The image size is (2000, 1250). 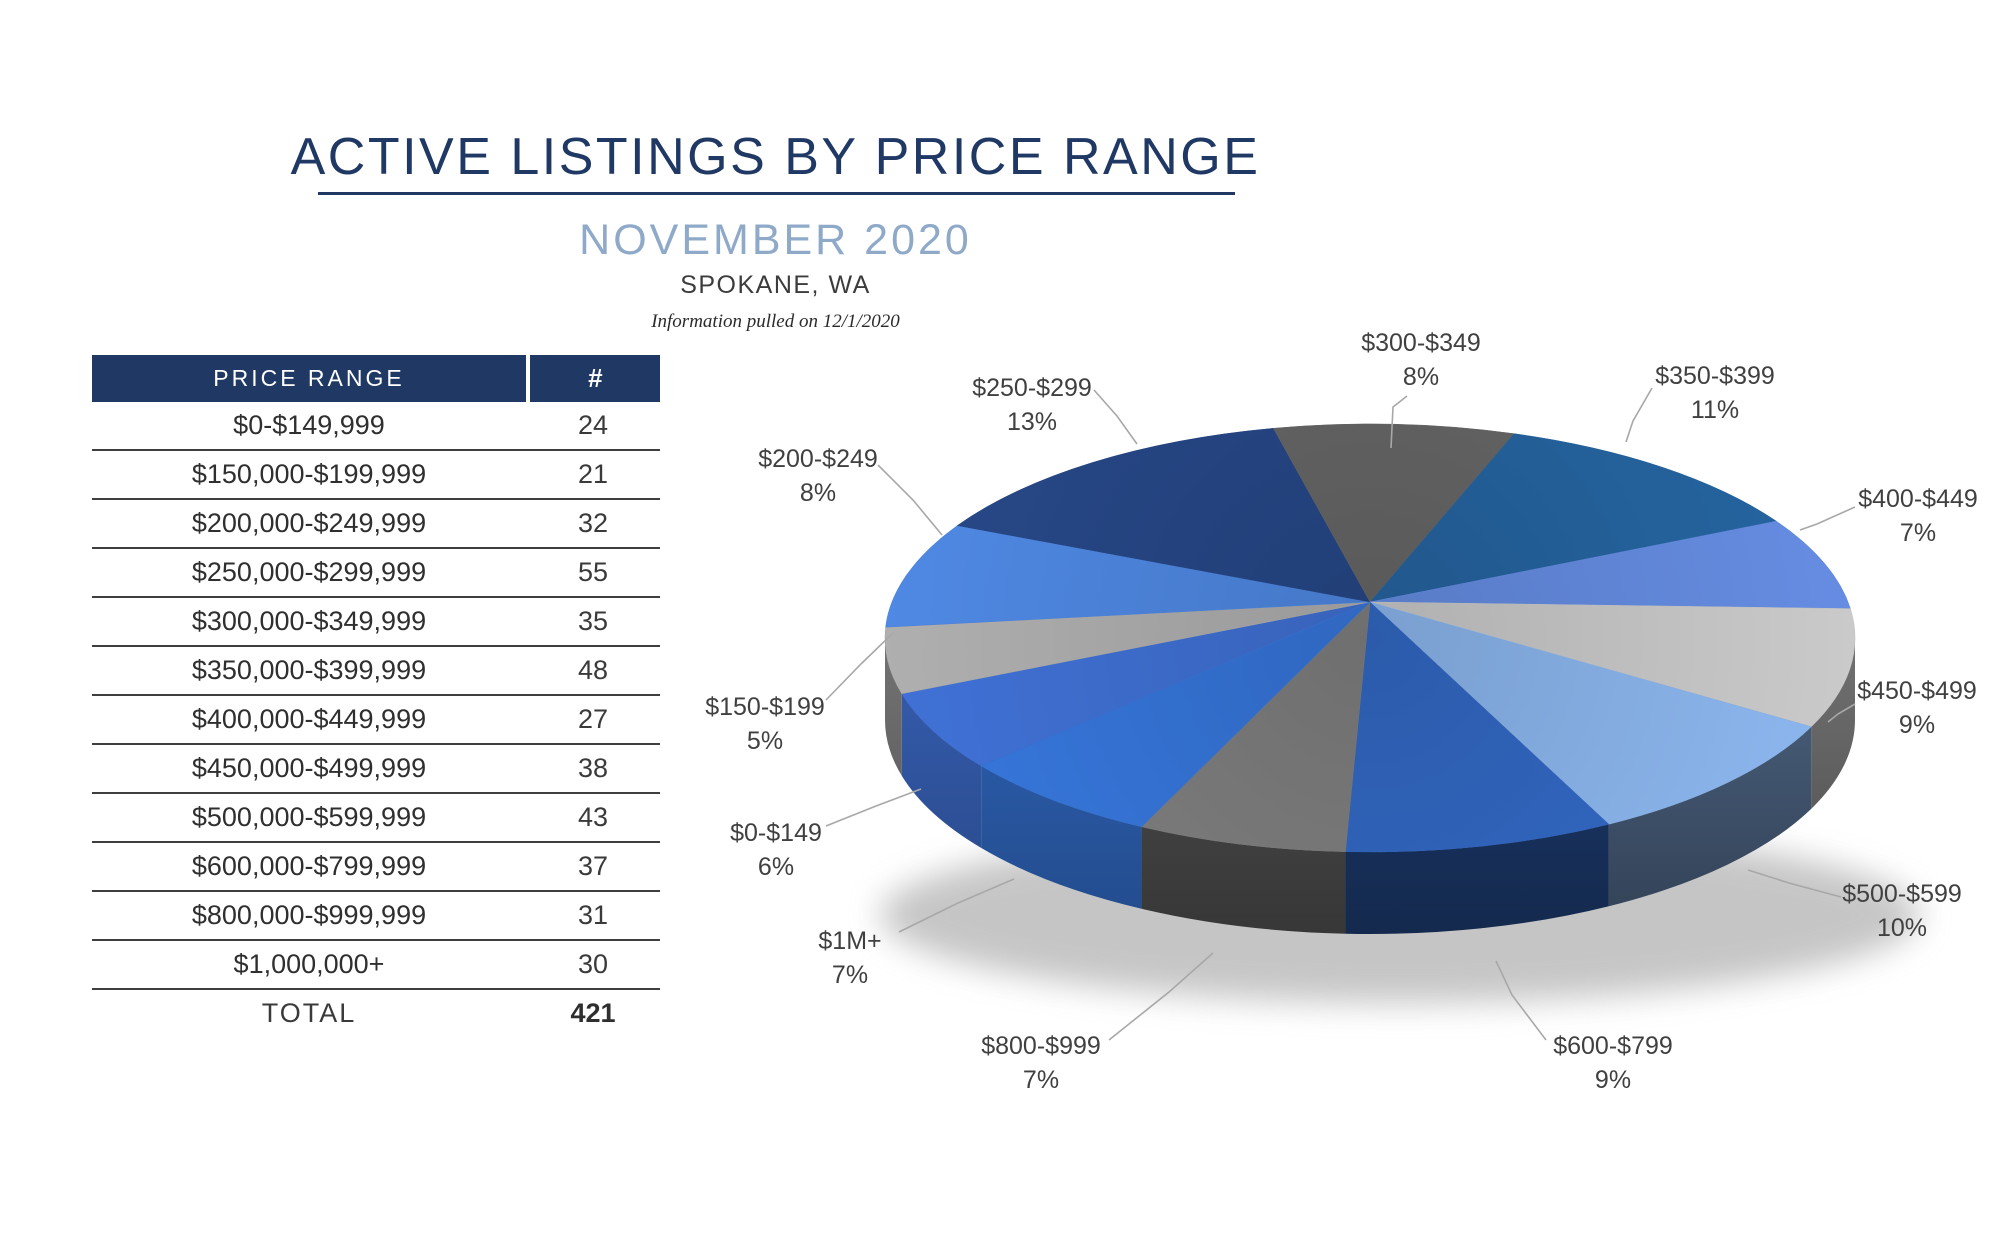 I want to click on price-range-cell: $500,000-$599,999, so click(x=309, y=817).